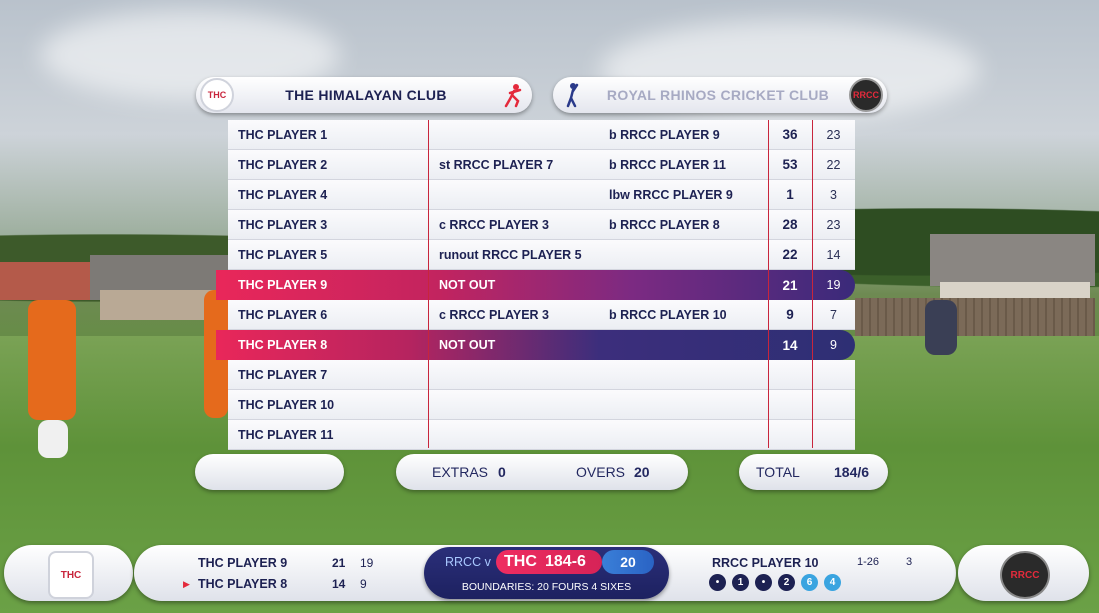  What do you see at coordinates (601, 472) in the screenshot?
I see `overs-label: OVERS` at bounding box center [601, 472].